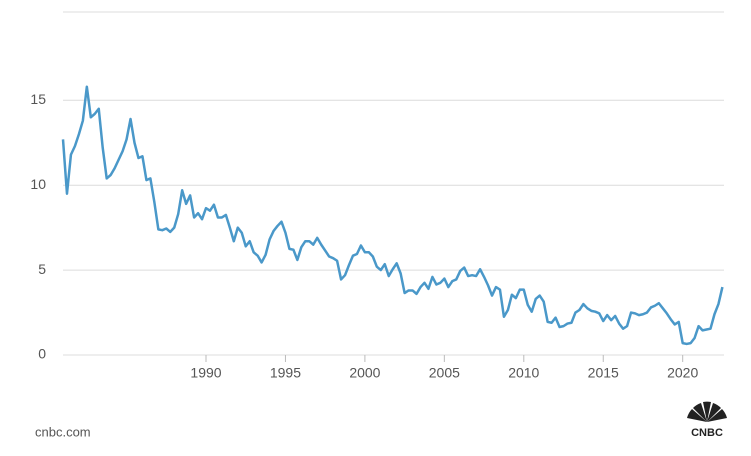 This screenshot has height=456, width=751. What do you see at coordinates (364, 373) in the screenshot?
I see `x-tick-label: 2000` at bounding box center [364, 373].